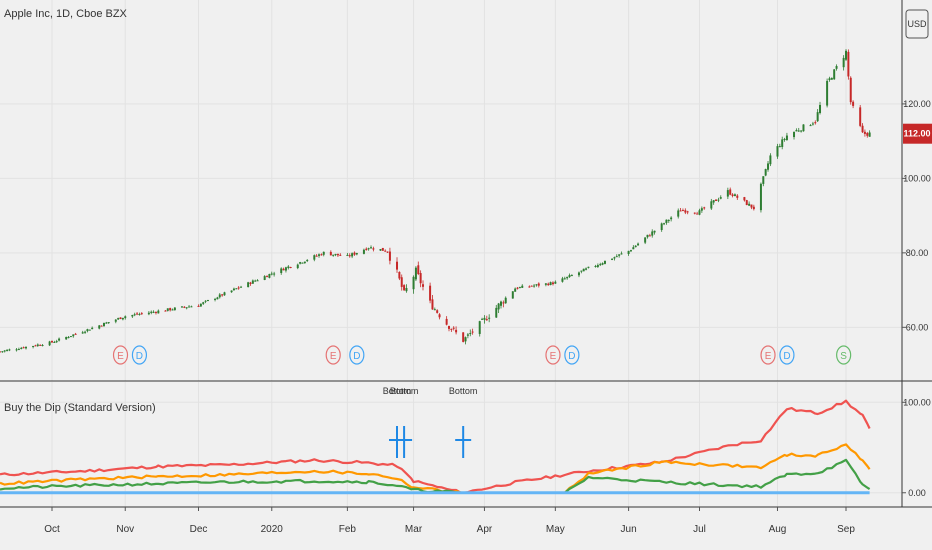 This screenshot has width=932, height=550. Describe the element at coordinates (404, 422) in the screenshot. I see `bottom-signal: Bottom` at that location.